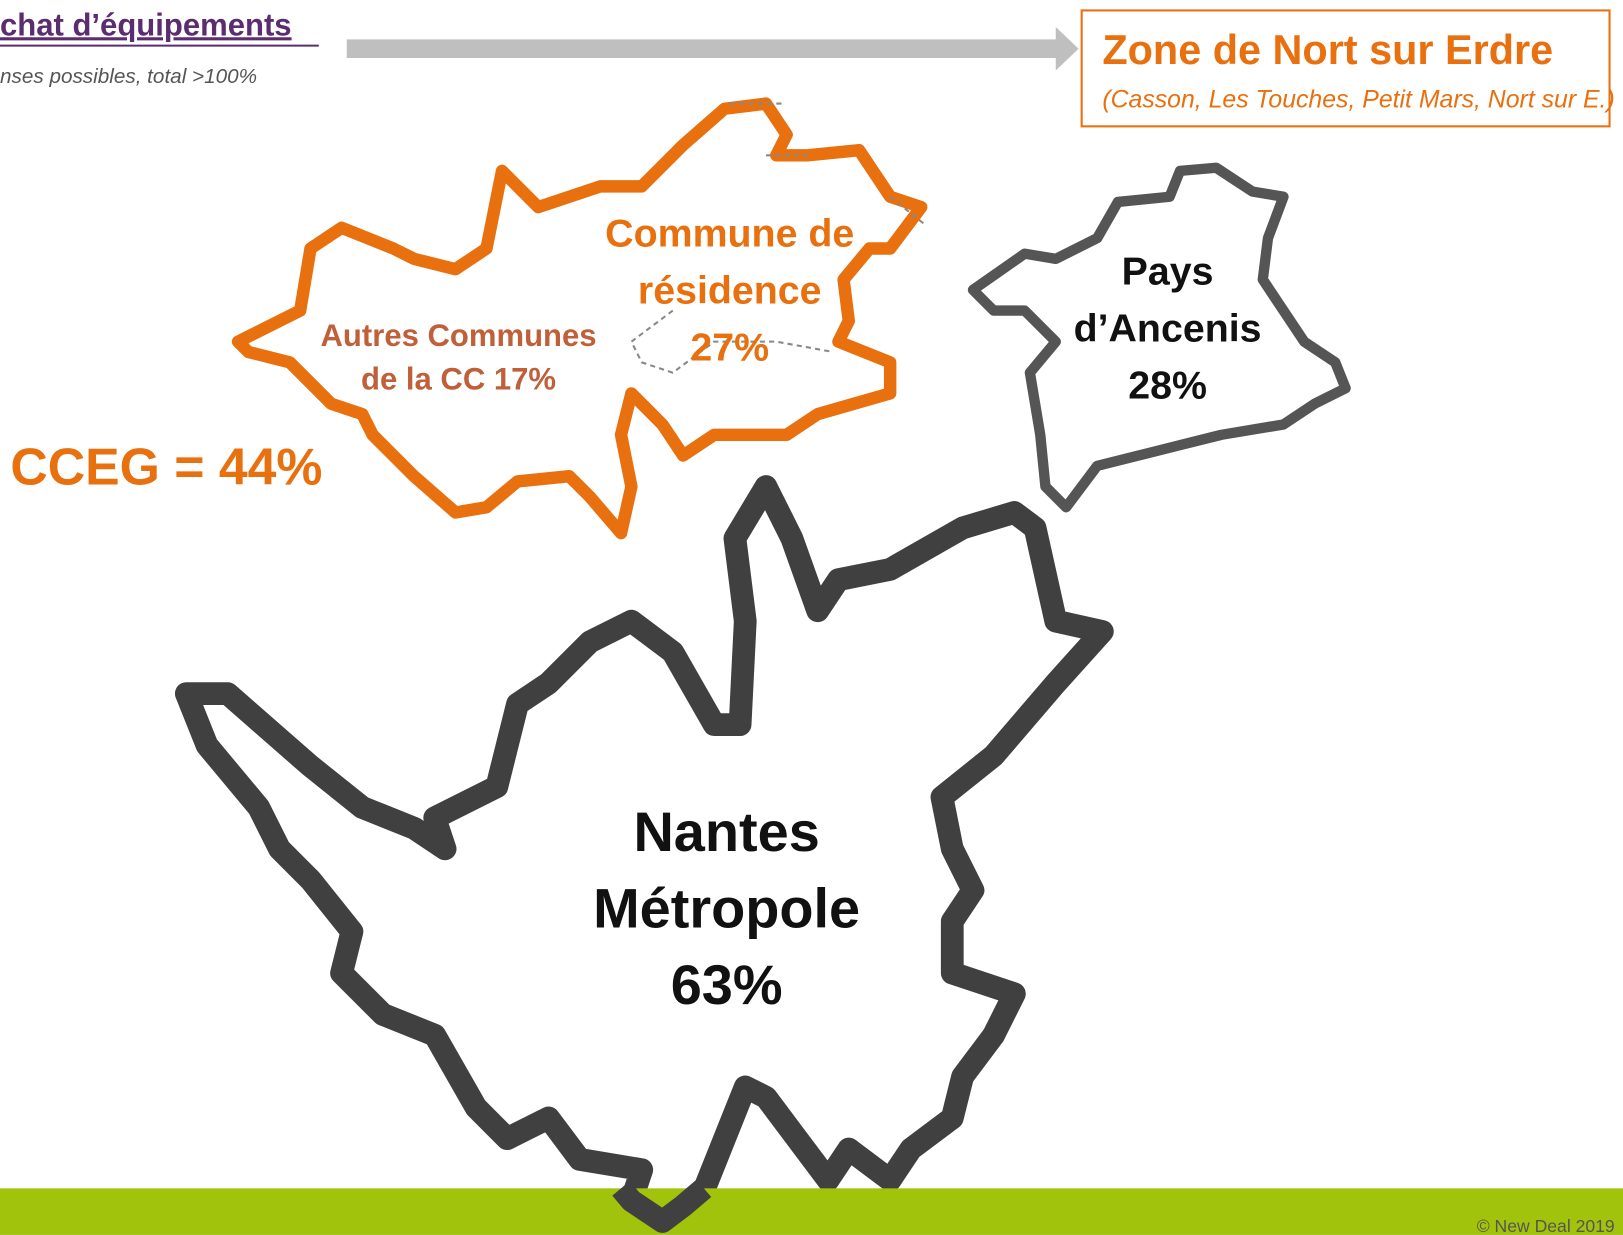 The width and height of the screenshot is (1623, 1235). I want to click on label-line: 27%, so click(729, 347).